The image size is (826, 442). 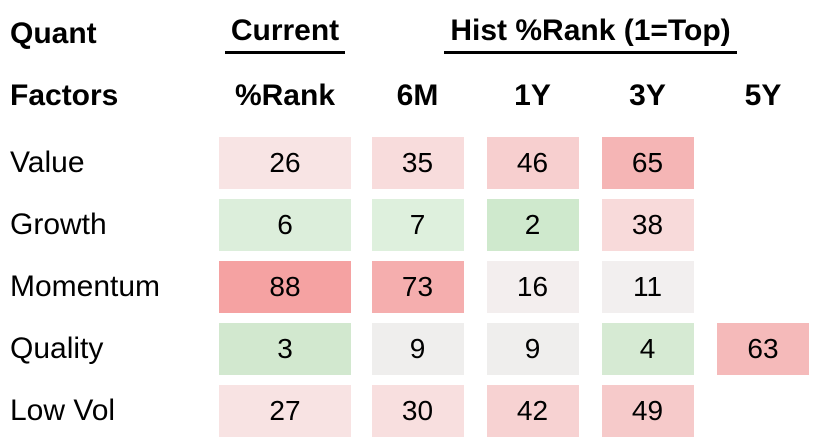 I want to click on hist-header-cell: Hist %Rank (1=Top), so click(x=590, y=34).